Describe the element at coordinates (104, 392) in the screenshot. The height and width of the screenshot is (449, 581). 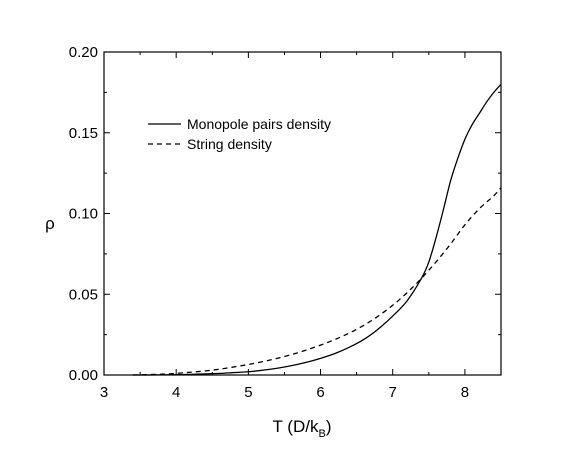
I see `x-tick-label: 3` at that location.